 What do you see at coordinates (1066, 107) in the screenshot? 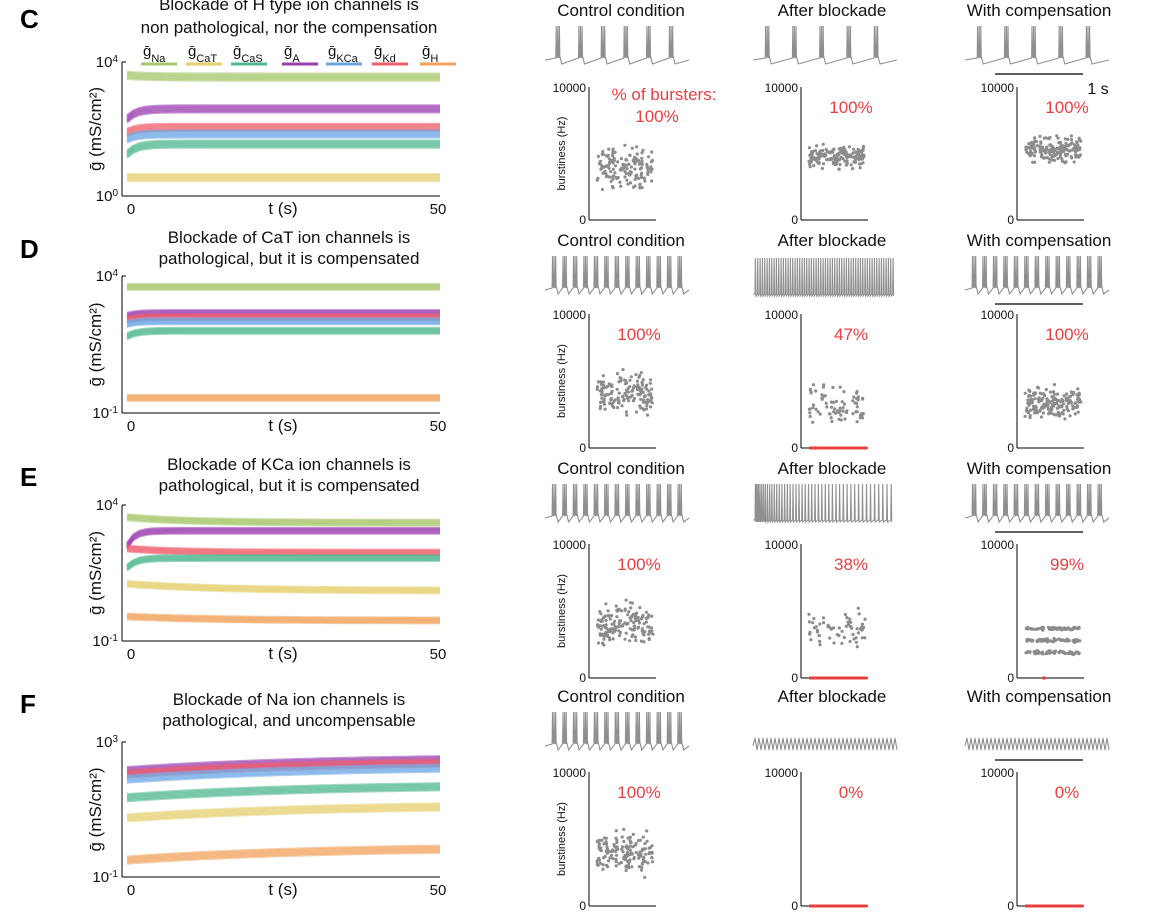
I see `percent-bursters-value: 100%` at bounding box center [1066, 107].